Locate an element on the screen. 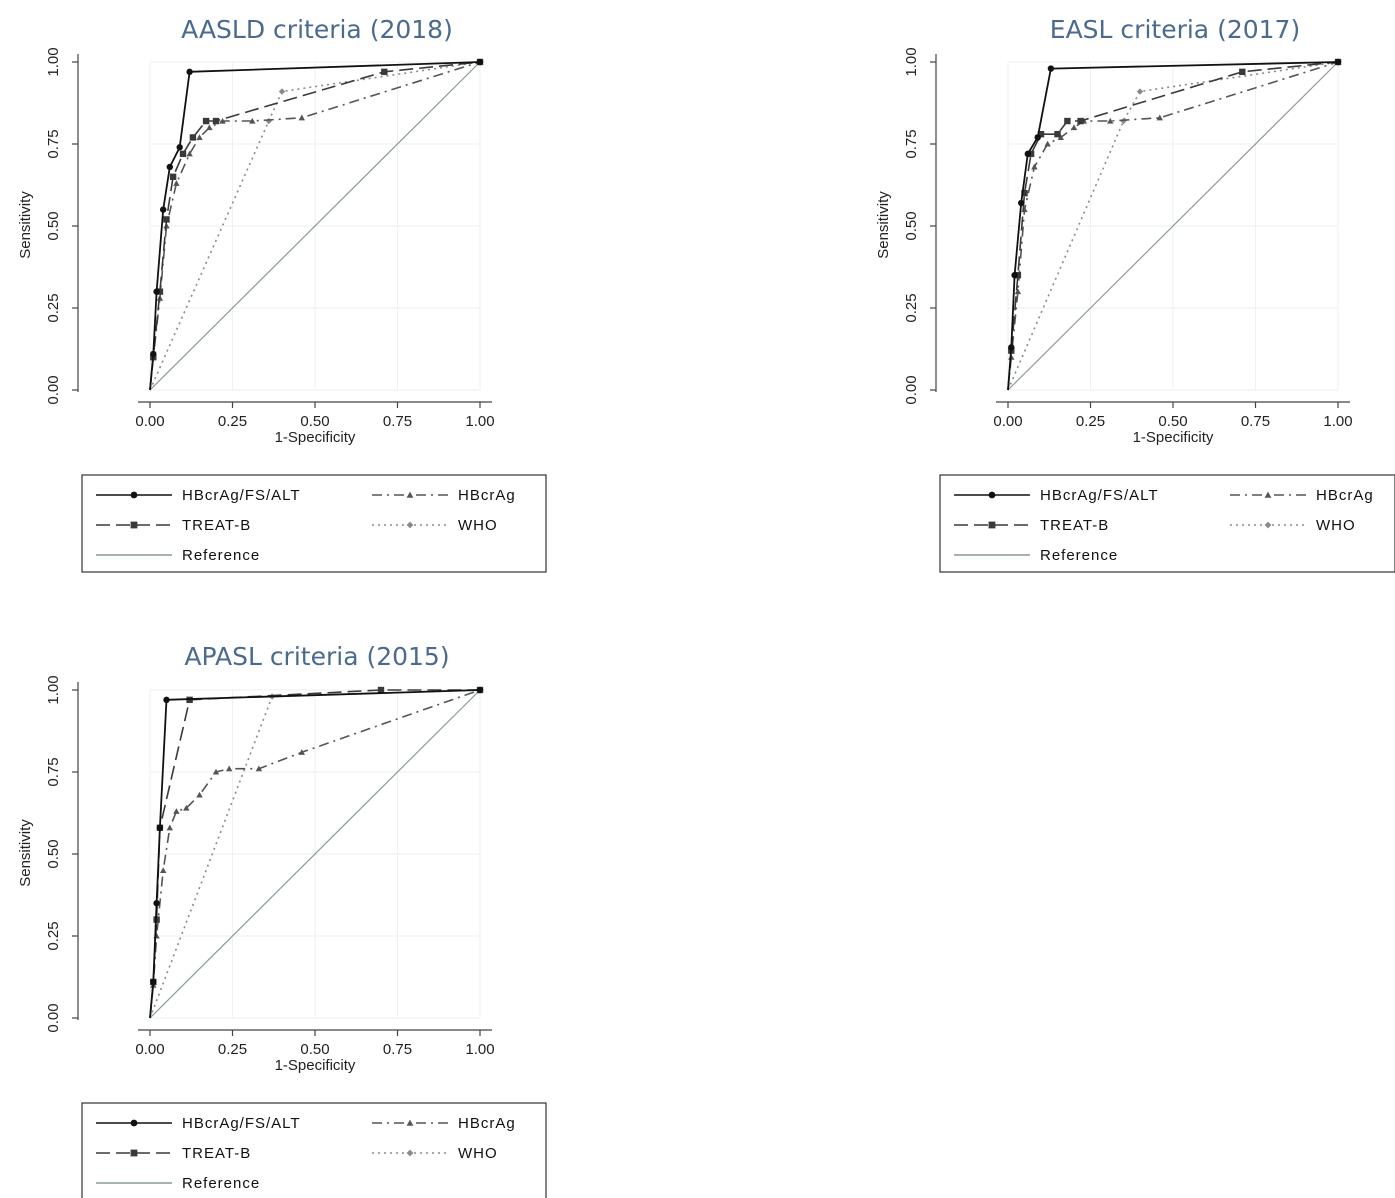 Image resolution: width=1395 pixels, height=1198 pixels. chart-title: EASL criteria (2017) is located at coordinates (1175, 29).